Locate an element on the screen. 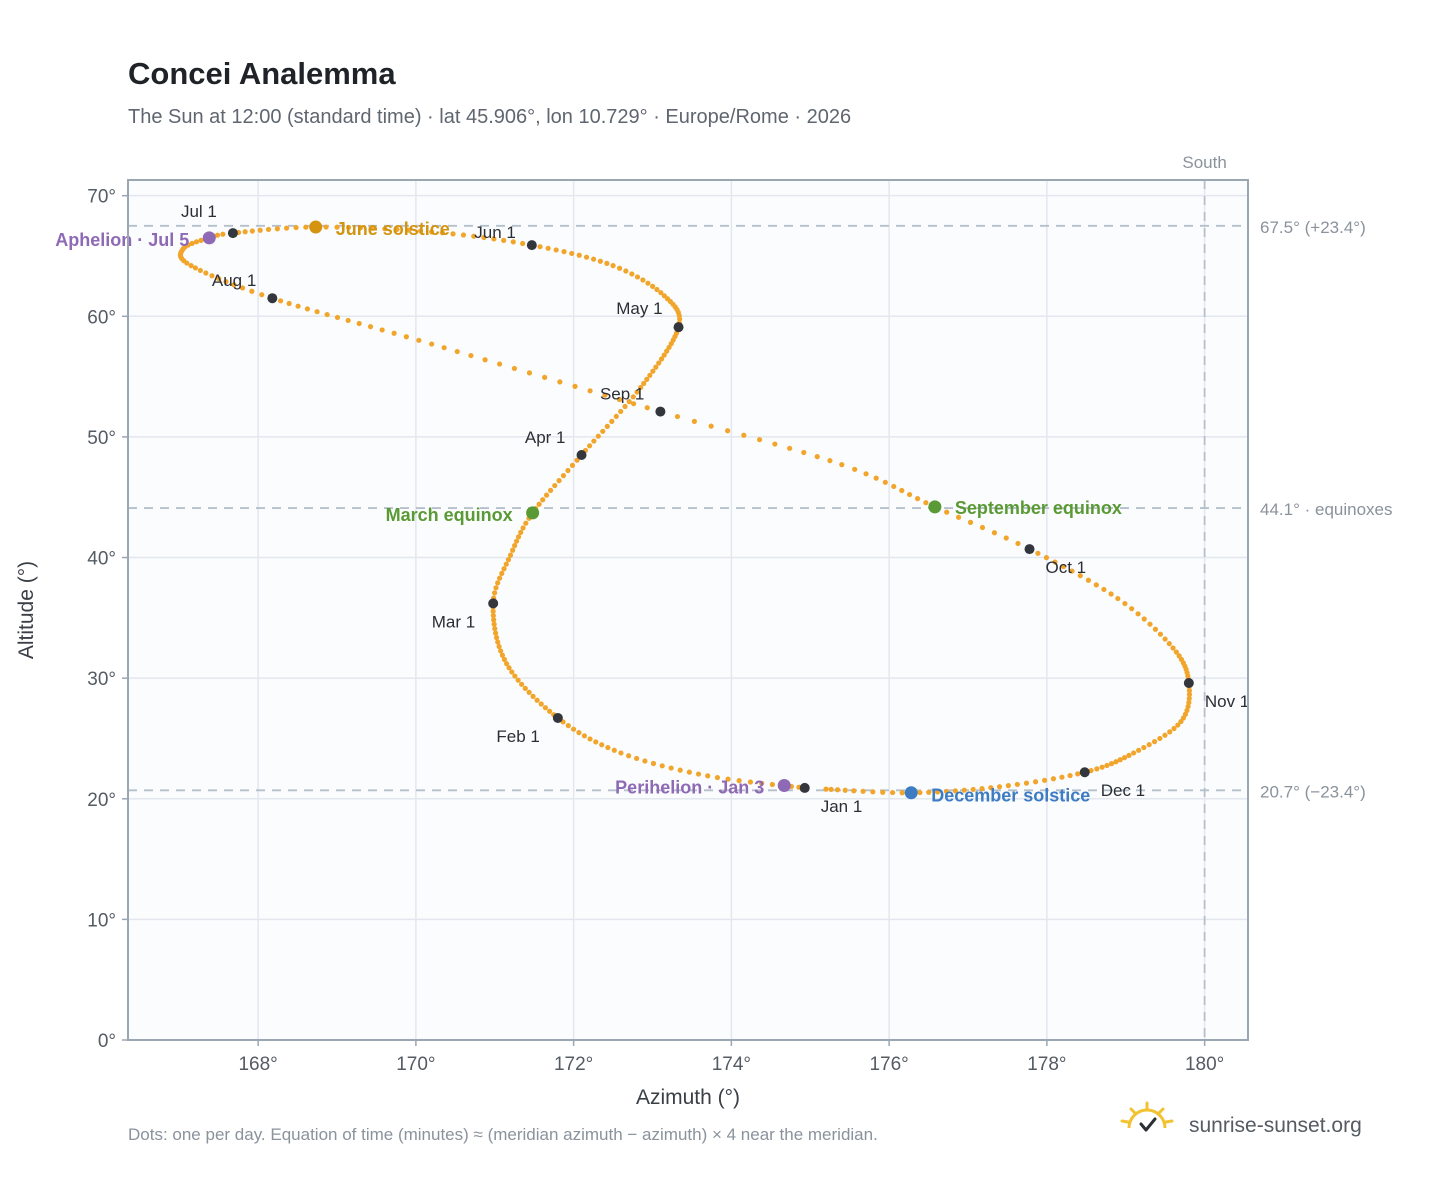 Image resolution: width=1448 pixels, height=1188 pixels. reference-line-label: 20.7° (−23.4°) is located at coordinates (1313, 791).